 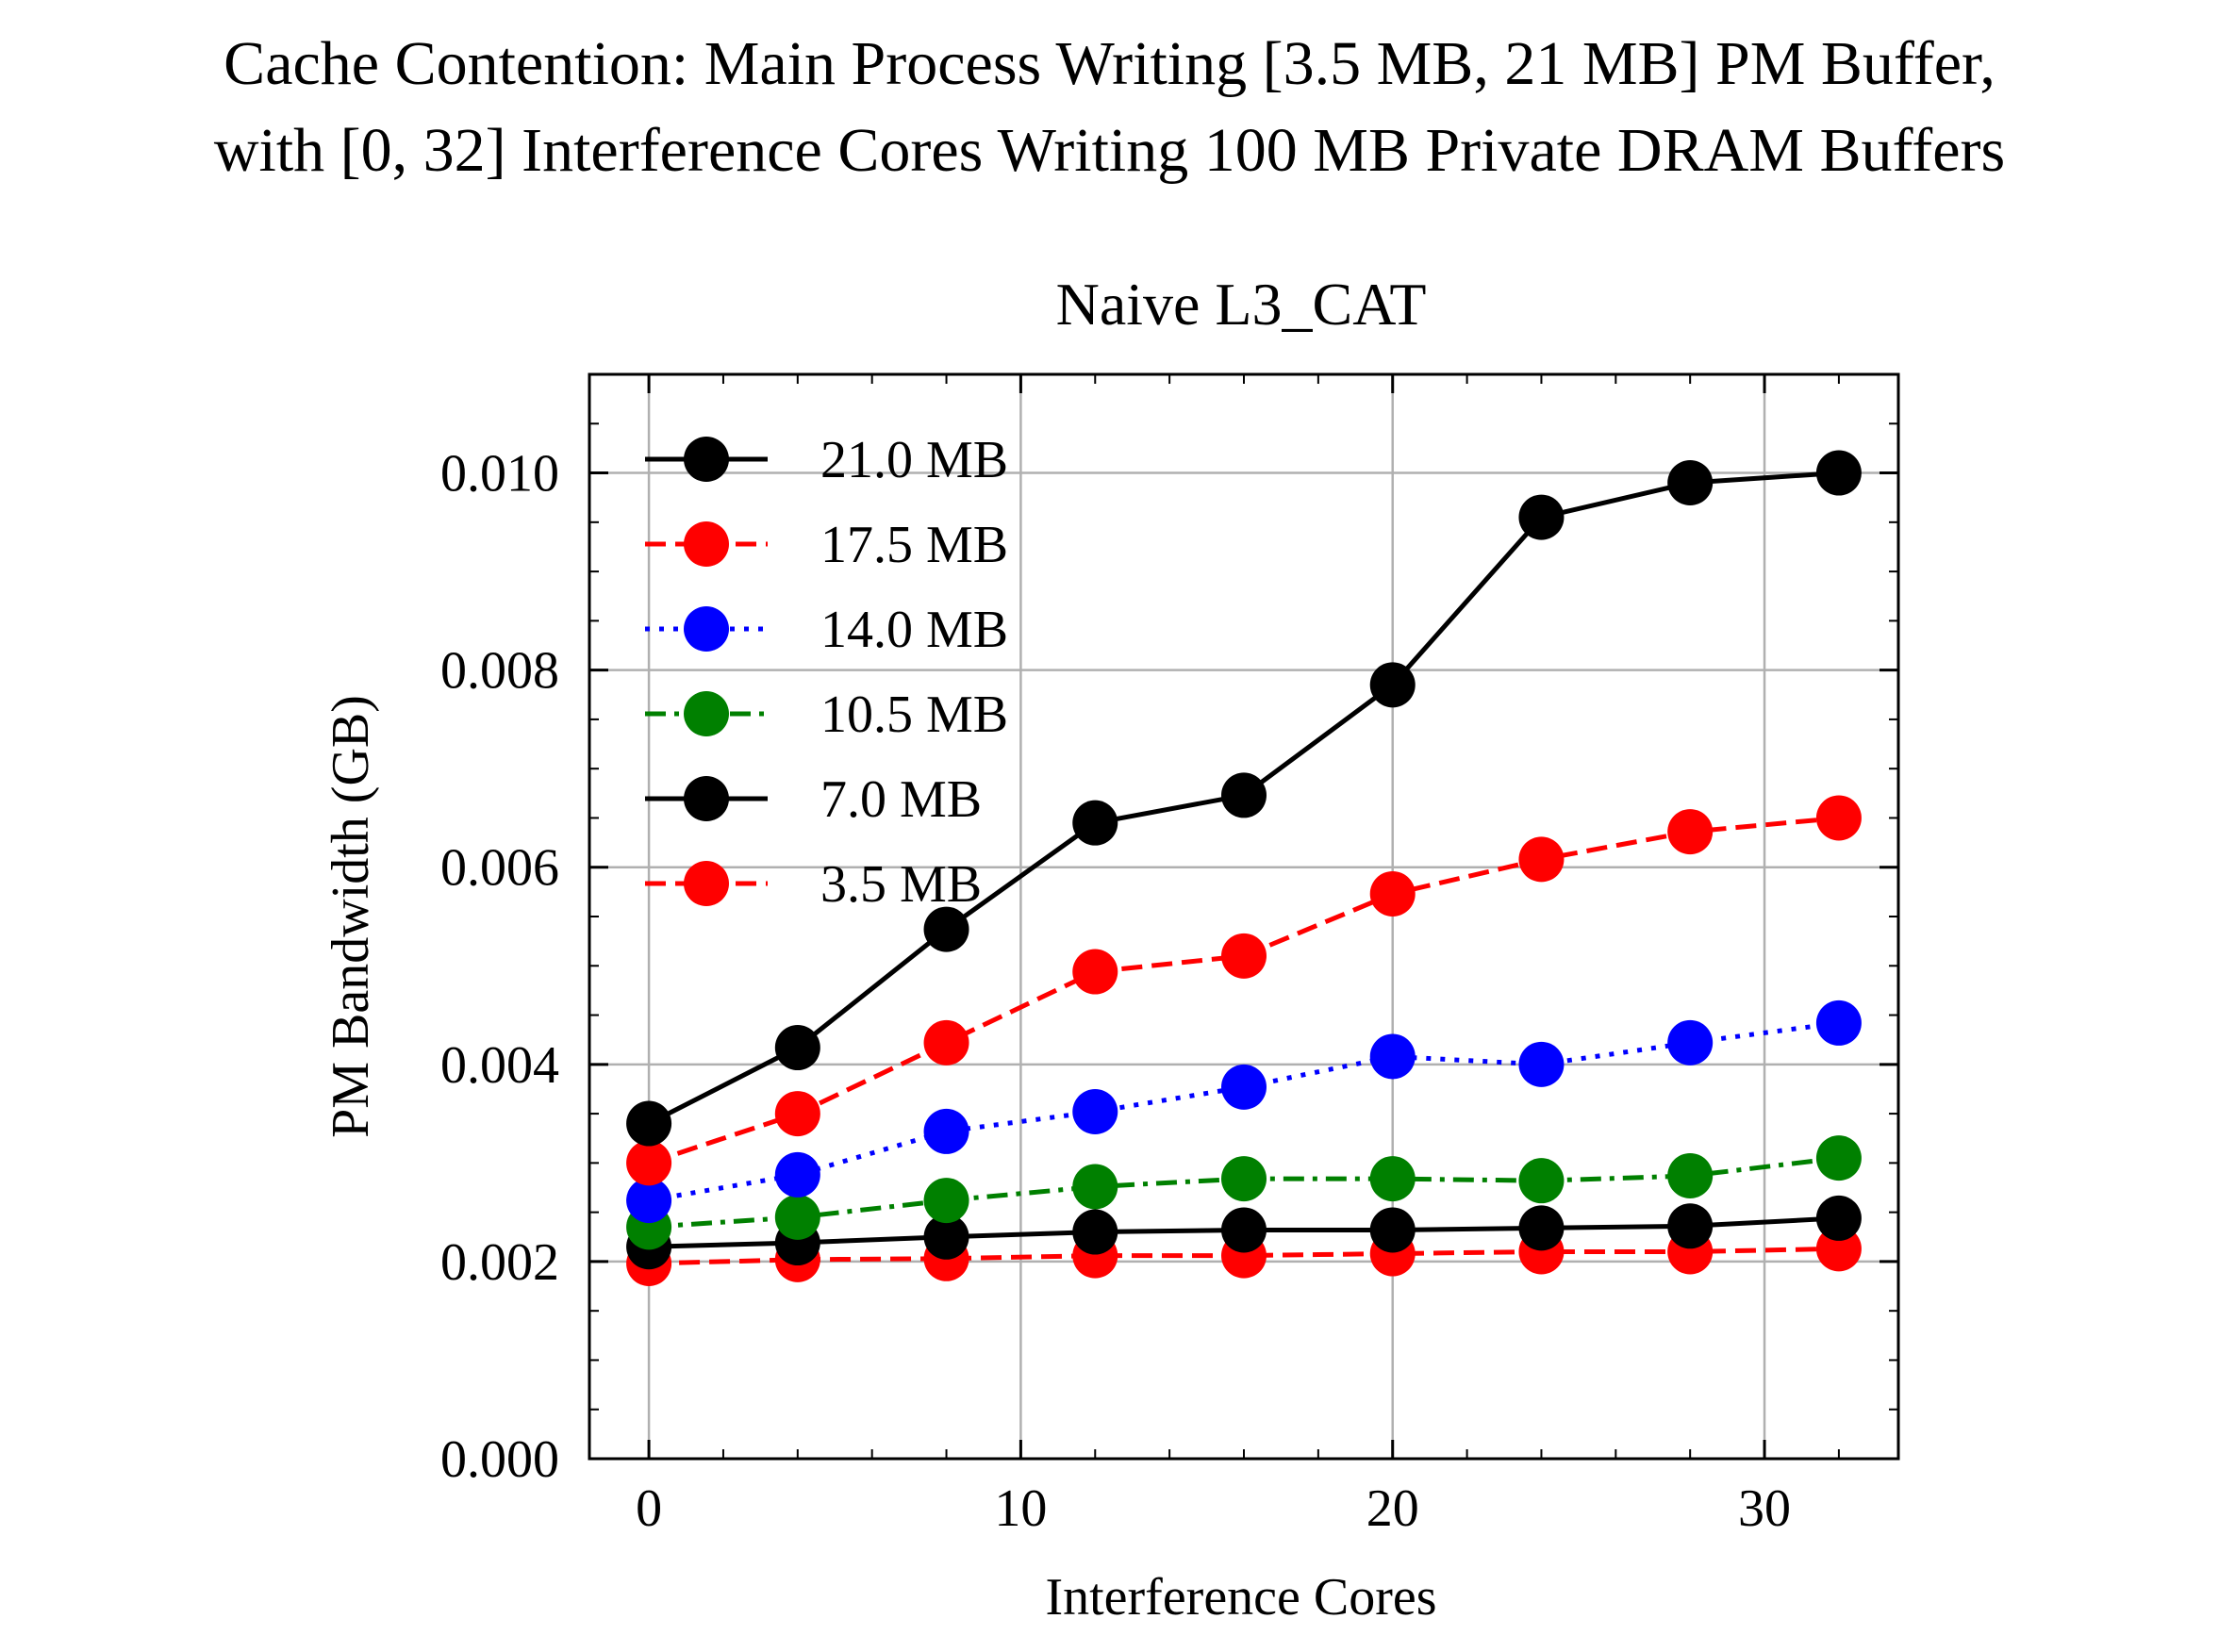 What do you see at coordinates (499, 1262) in the screenshot?
I see `y-tick-label: 0.002` at bounding box center [499, 1262].